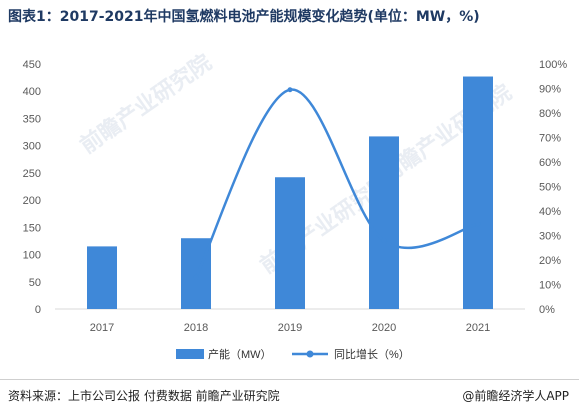 The image size is (579, 415). I want to click on legend-swatch-bar, so click(190, 354).